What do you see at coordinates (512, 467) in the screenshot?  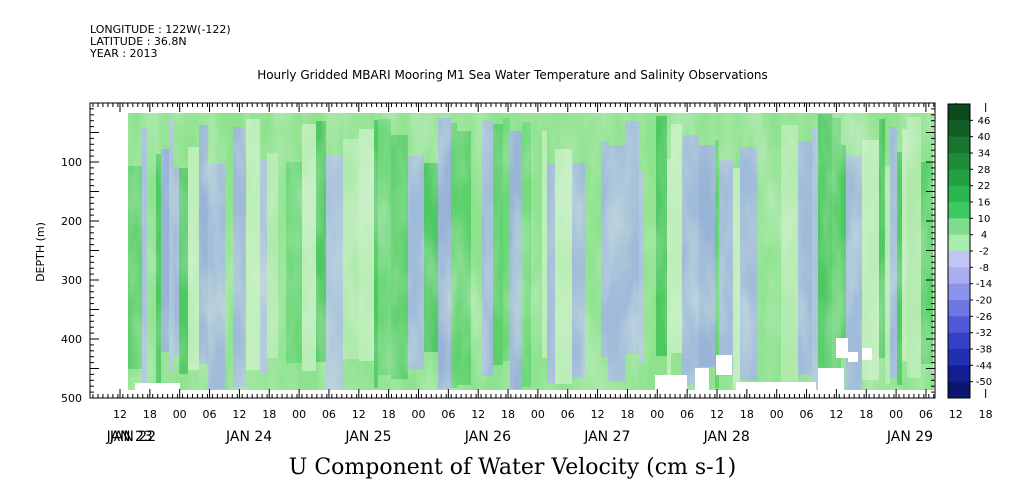 I see `x-axis-title: U Component of Water Velocity (cm s-1)` at bounding box center [512, 467].